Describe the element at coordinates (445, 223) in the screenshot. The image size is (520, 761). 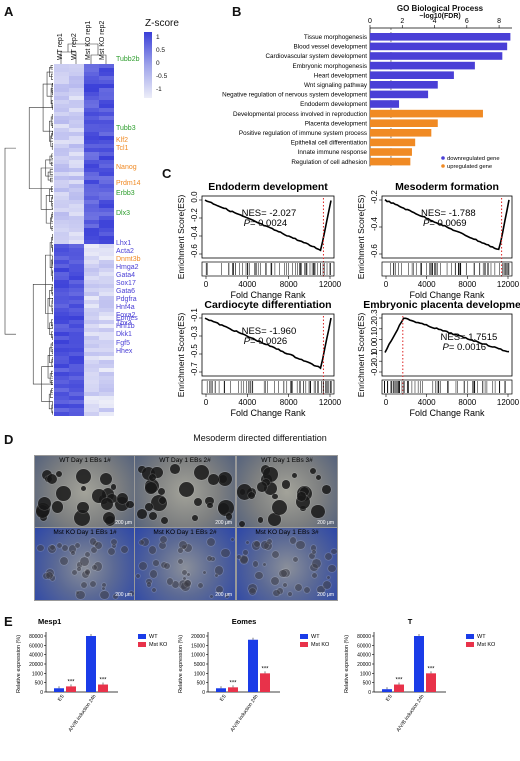
I see `gsea-pvalue: P= 0.0069` at that location.